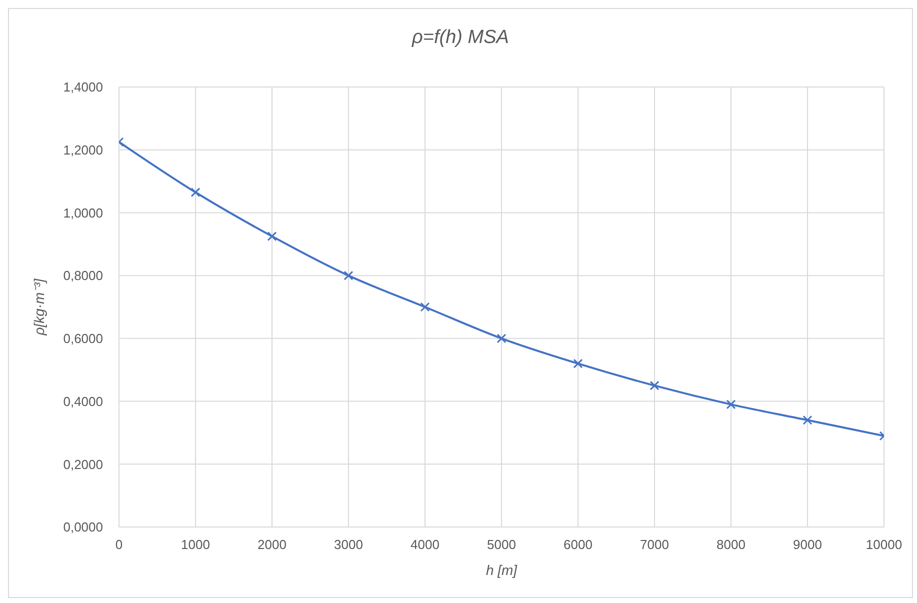 The width and height of the screenshot is (917, 603). I want to click on y-tick-label: 0,0000, so click(83, 527).